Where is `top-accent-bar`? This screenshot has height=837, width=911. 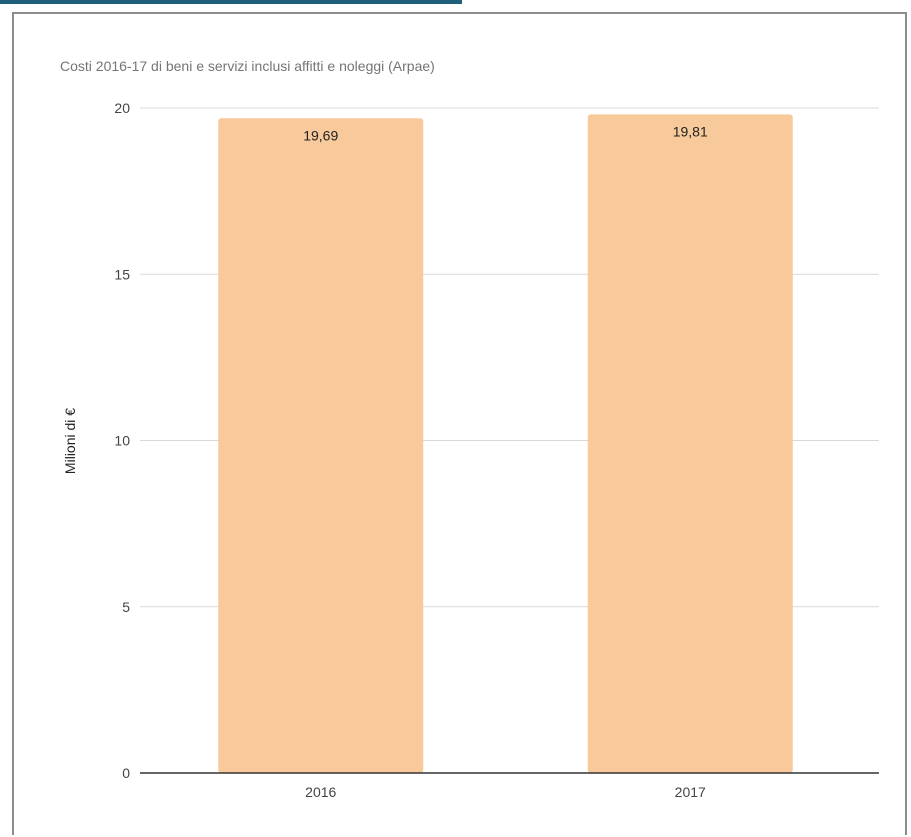 top-accent-bar is located at coordinates (231, 2).